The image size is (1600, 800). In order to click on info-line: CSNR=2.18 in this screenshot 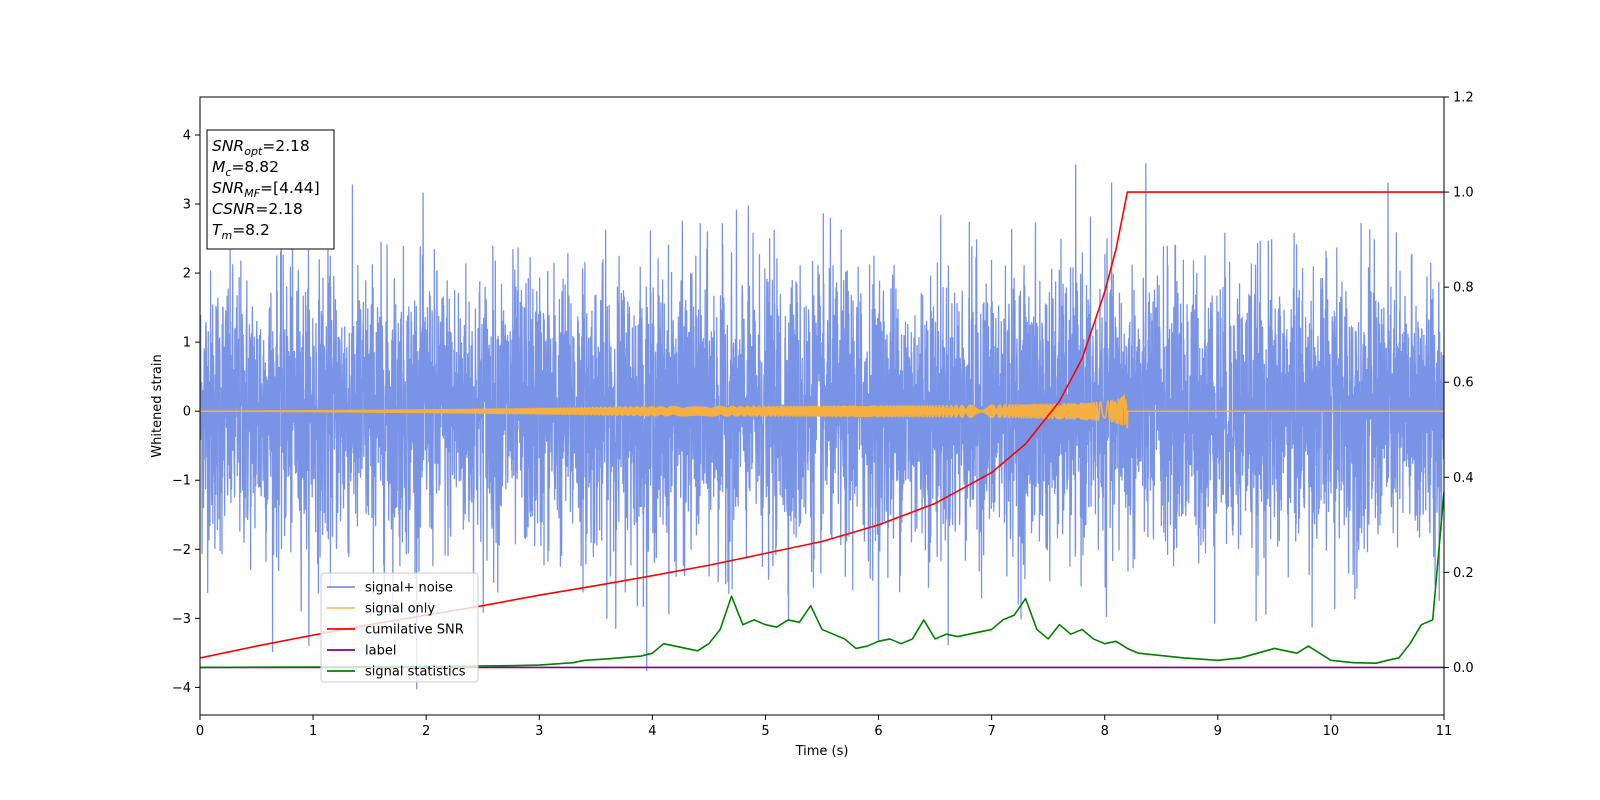, I will do `click(257, 209)`.